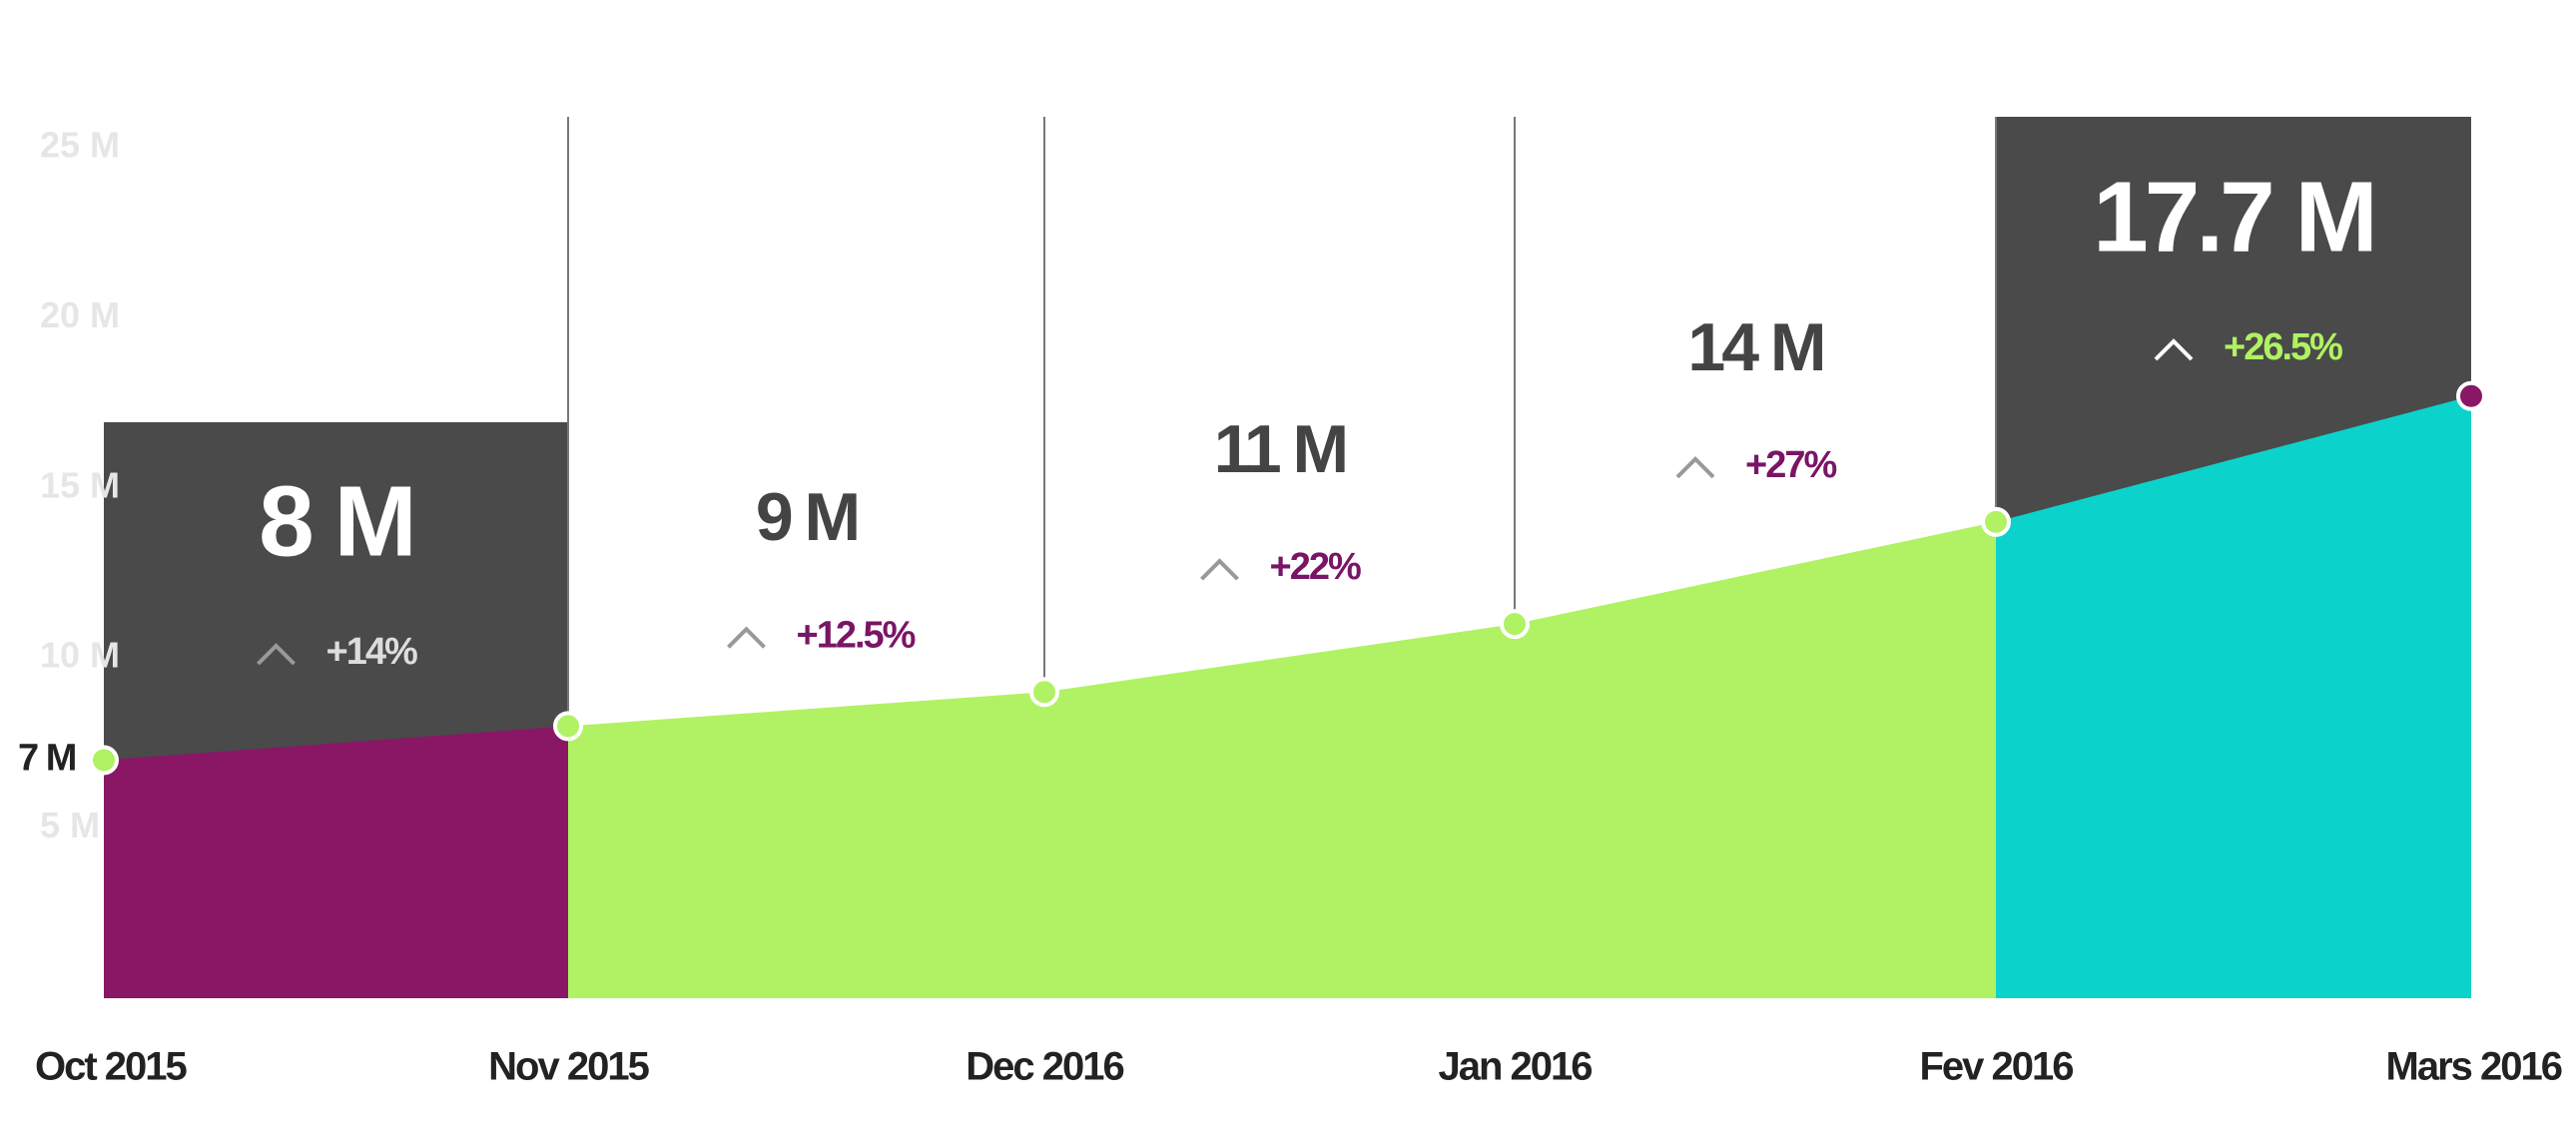  I want to click on change-label: +27%, so click(1790, 465).